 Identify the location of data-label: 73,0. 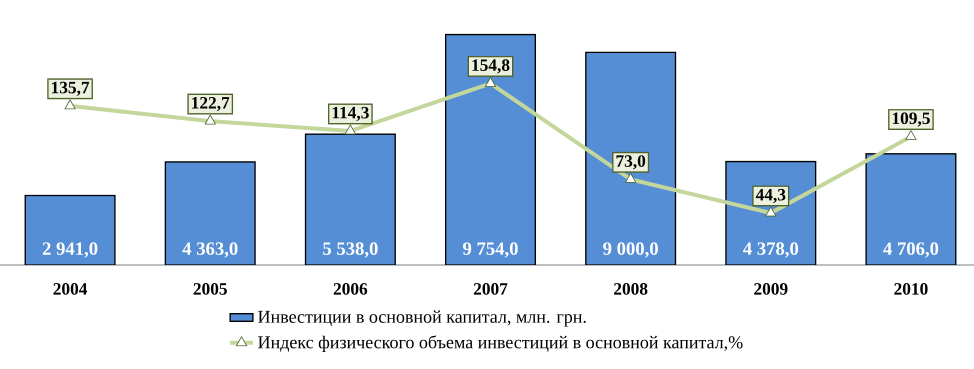
(631, 162).